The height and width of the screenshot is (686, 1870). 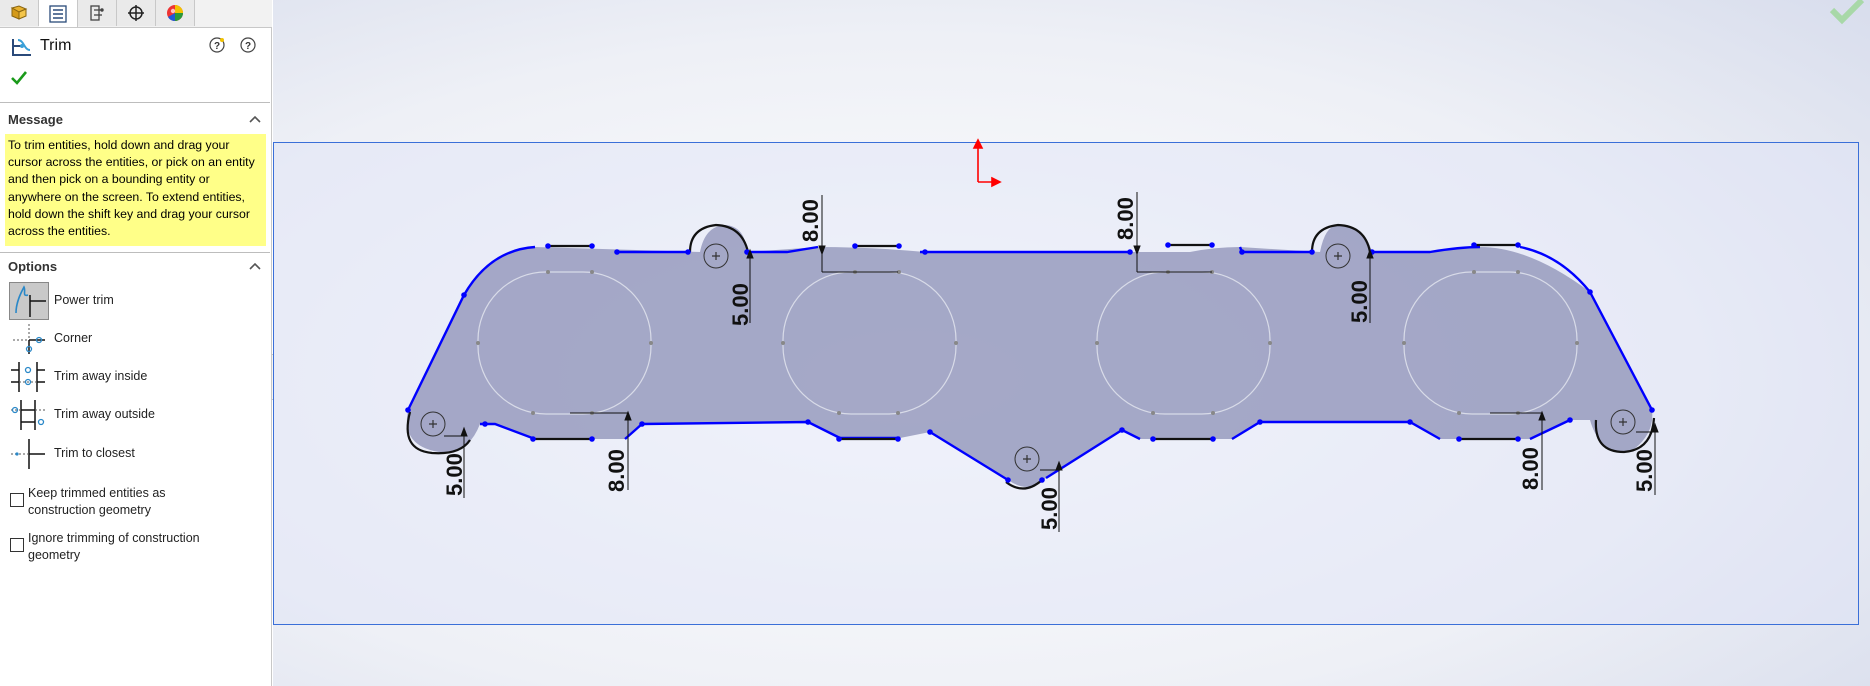 I want to click on dimxpert-manager-tab, so click(x=136, y=13).